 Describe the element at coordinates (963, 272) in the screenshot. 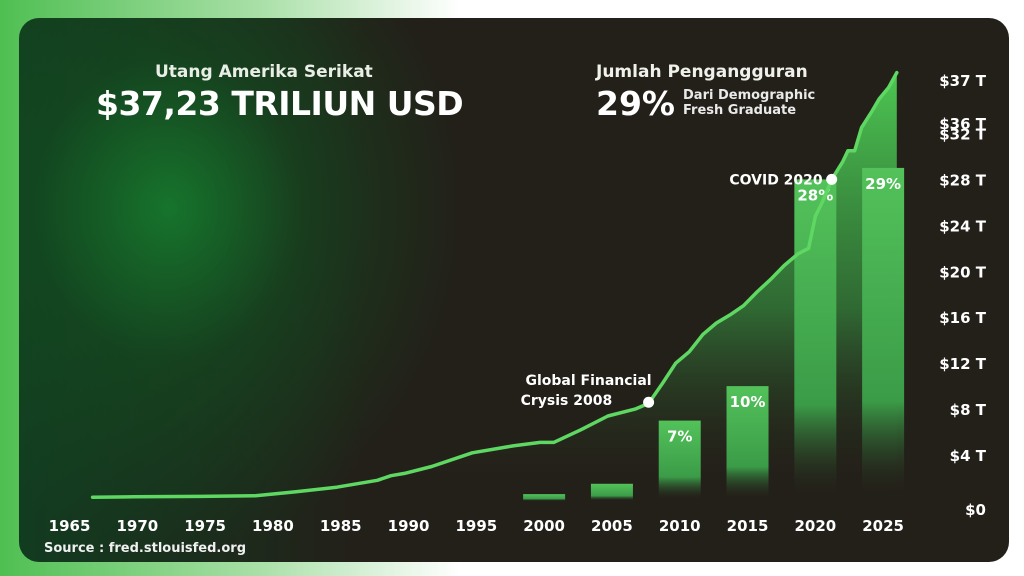

I see `y-tick-label: $20 T` at that location.